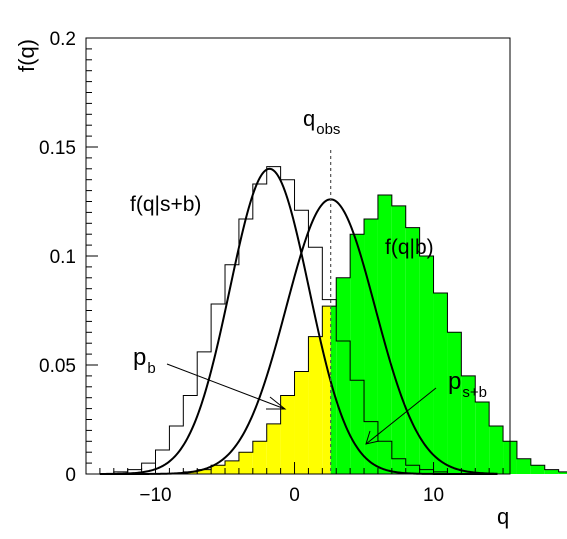 The height and width of the screenshot is (539, 567). What do you see at coordinates (165, 204) in the screenshot?
I see `sb-curve-label: f(q|s+b)` at bounding box center [165, 204].